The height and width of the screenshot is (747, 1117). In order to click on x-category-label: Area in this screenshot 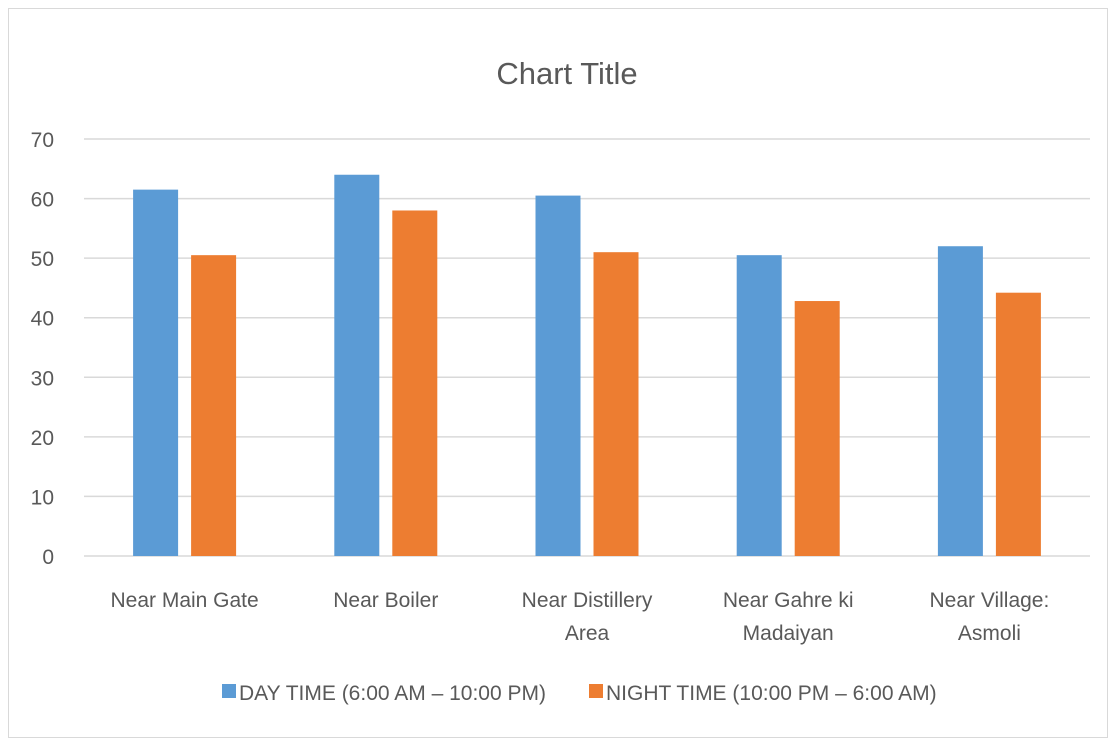, I will do `click(587, 633)`.